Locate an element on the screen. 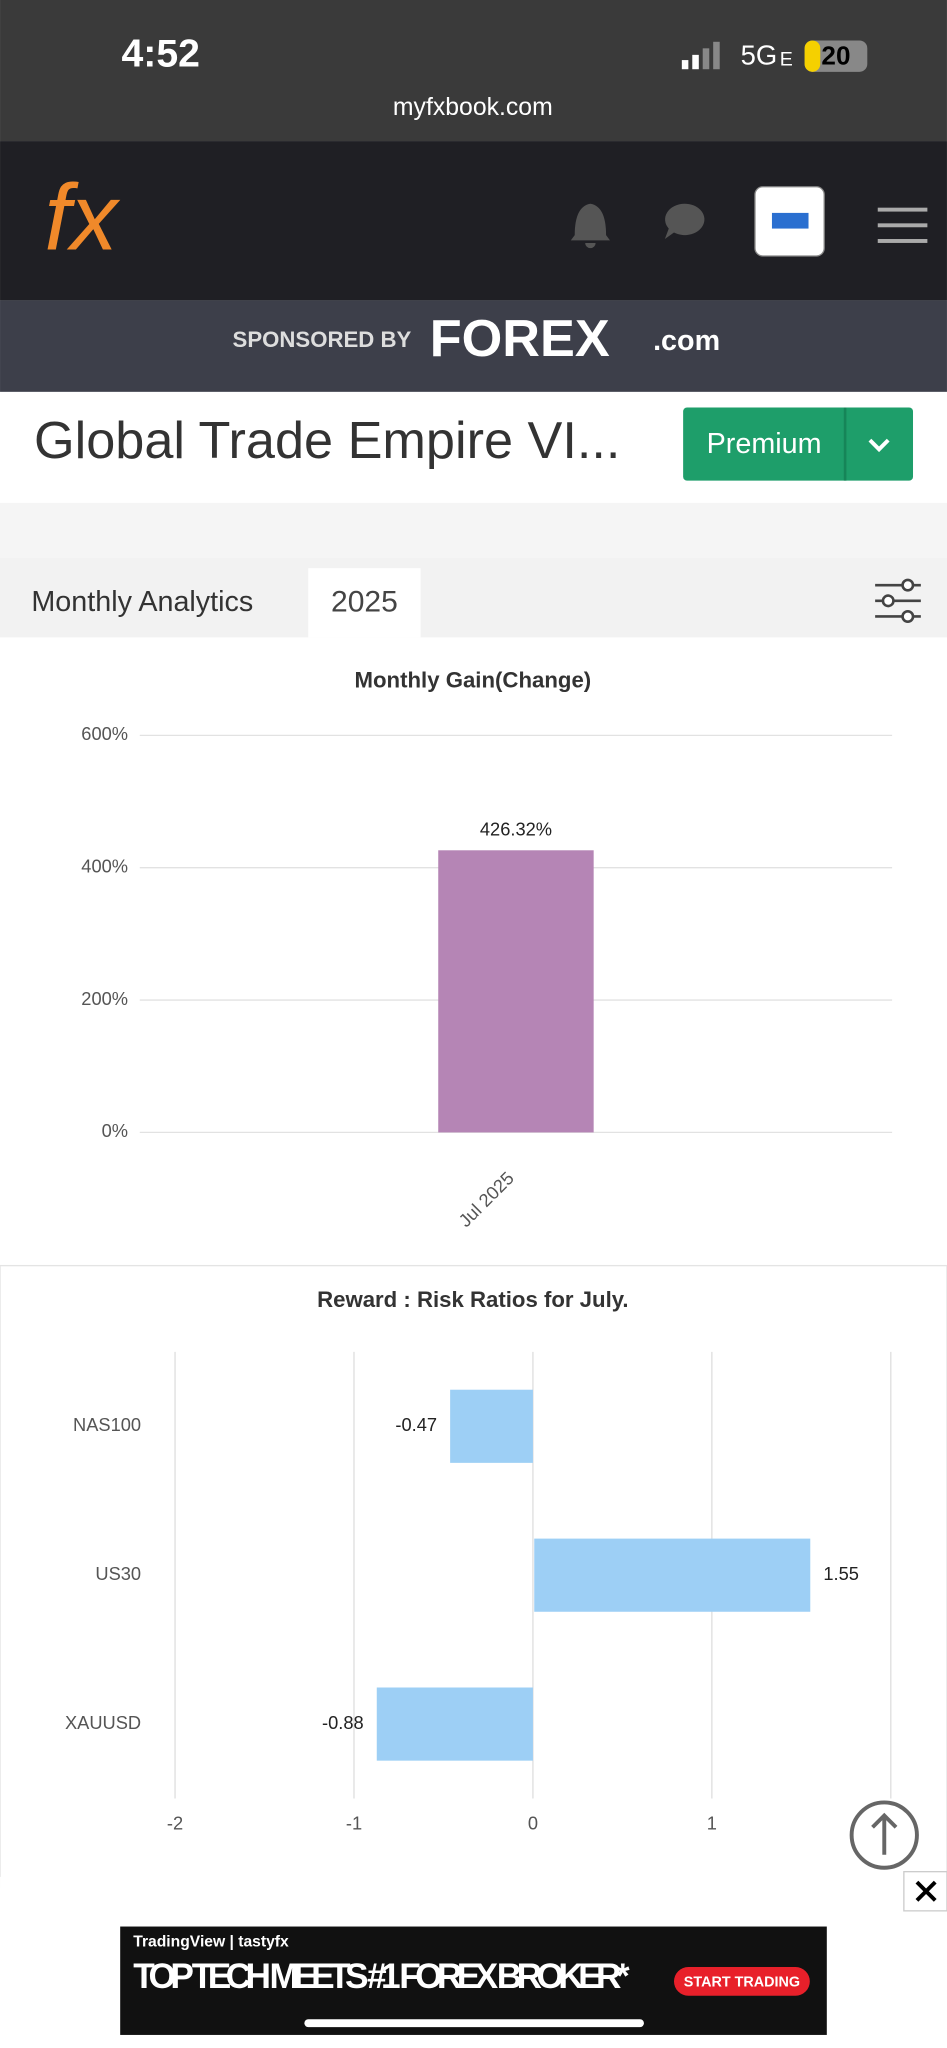  time: 4:52 is located at coordinates (161, 54).